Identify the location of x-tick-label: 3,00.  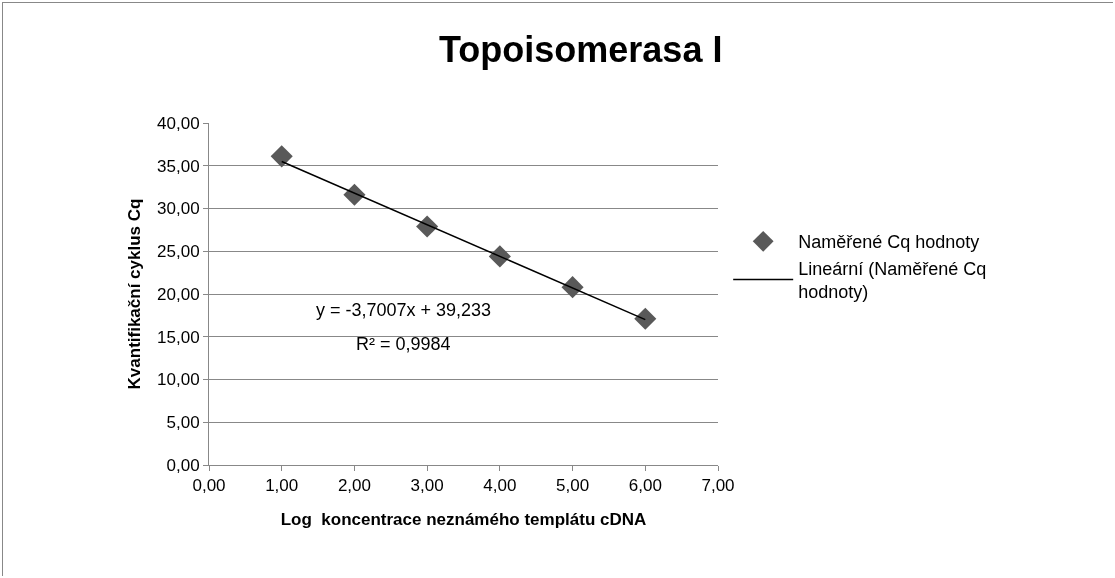
(427, 486).